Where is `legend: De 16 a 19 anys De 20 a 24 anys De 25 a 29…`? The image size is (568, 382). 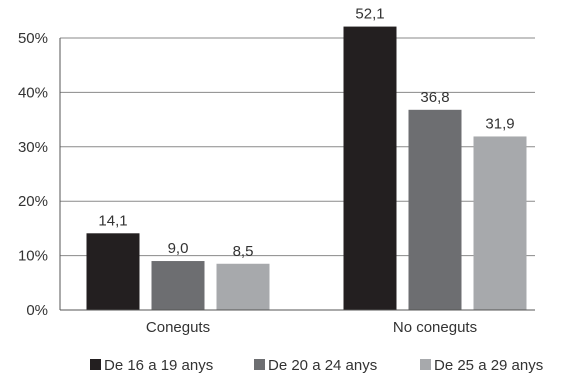 legend: De 16 a 19 anys De 20 a 24 anys De 25 a 29… is located at coordinates (316, 365).